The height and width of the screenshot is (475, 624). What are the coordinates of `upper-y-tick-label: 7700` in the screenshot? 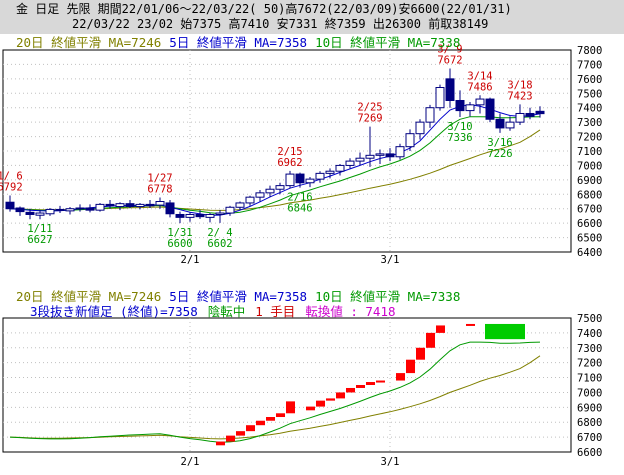 It's located at (589, 65).